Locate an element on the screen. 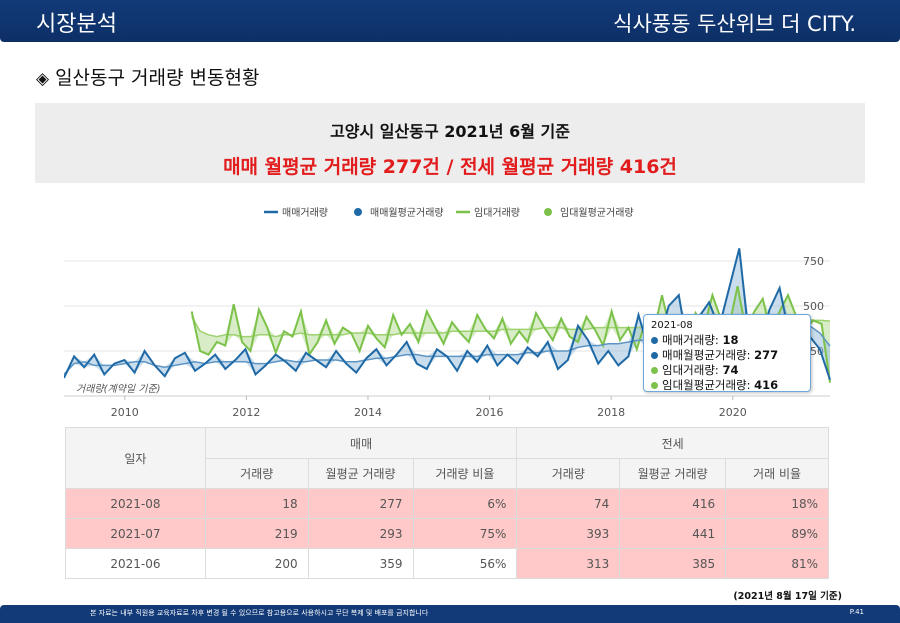  tooltip-date: 2021-08 is located at coordinates (672, 325).